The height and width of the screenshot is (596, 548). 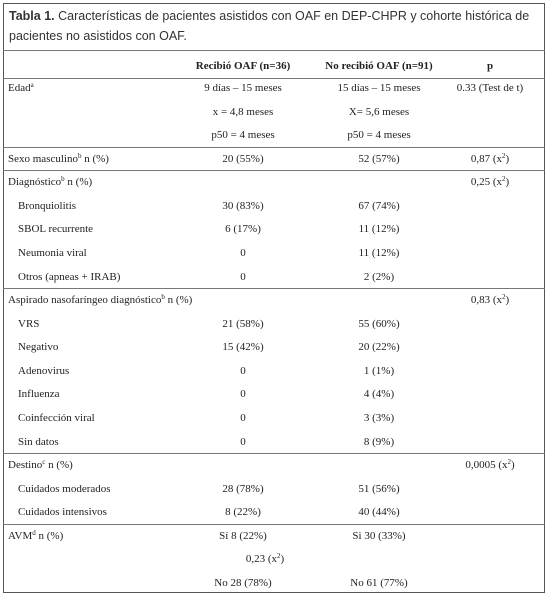 I want to click on text-part: 0,87 (x, so click(x=486, y=158).